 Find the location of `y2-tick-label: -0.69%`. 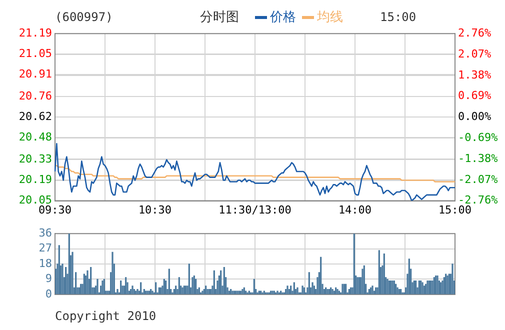

y2-tick-label: -0.69% is located at coordinates (478, 137).